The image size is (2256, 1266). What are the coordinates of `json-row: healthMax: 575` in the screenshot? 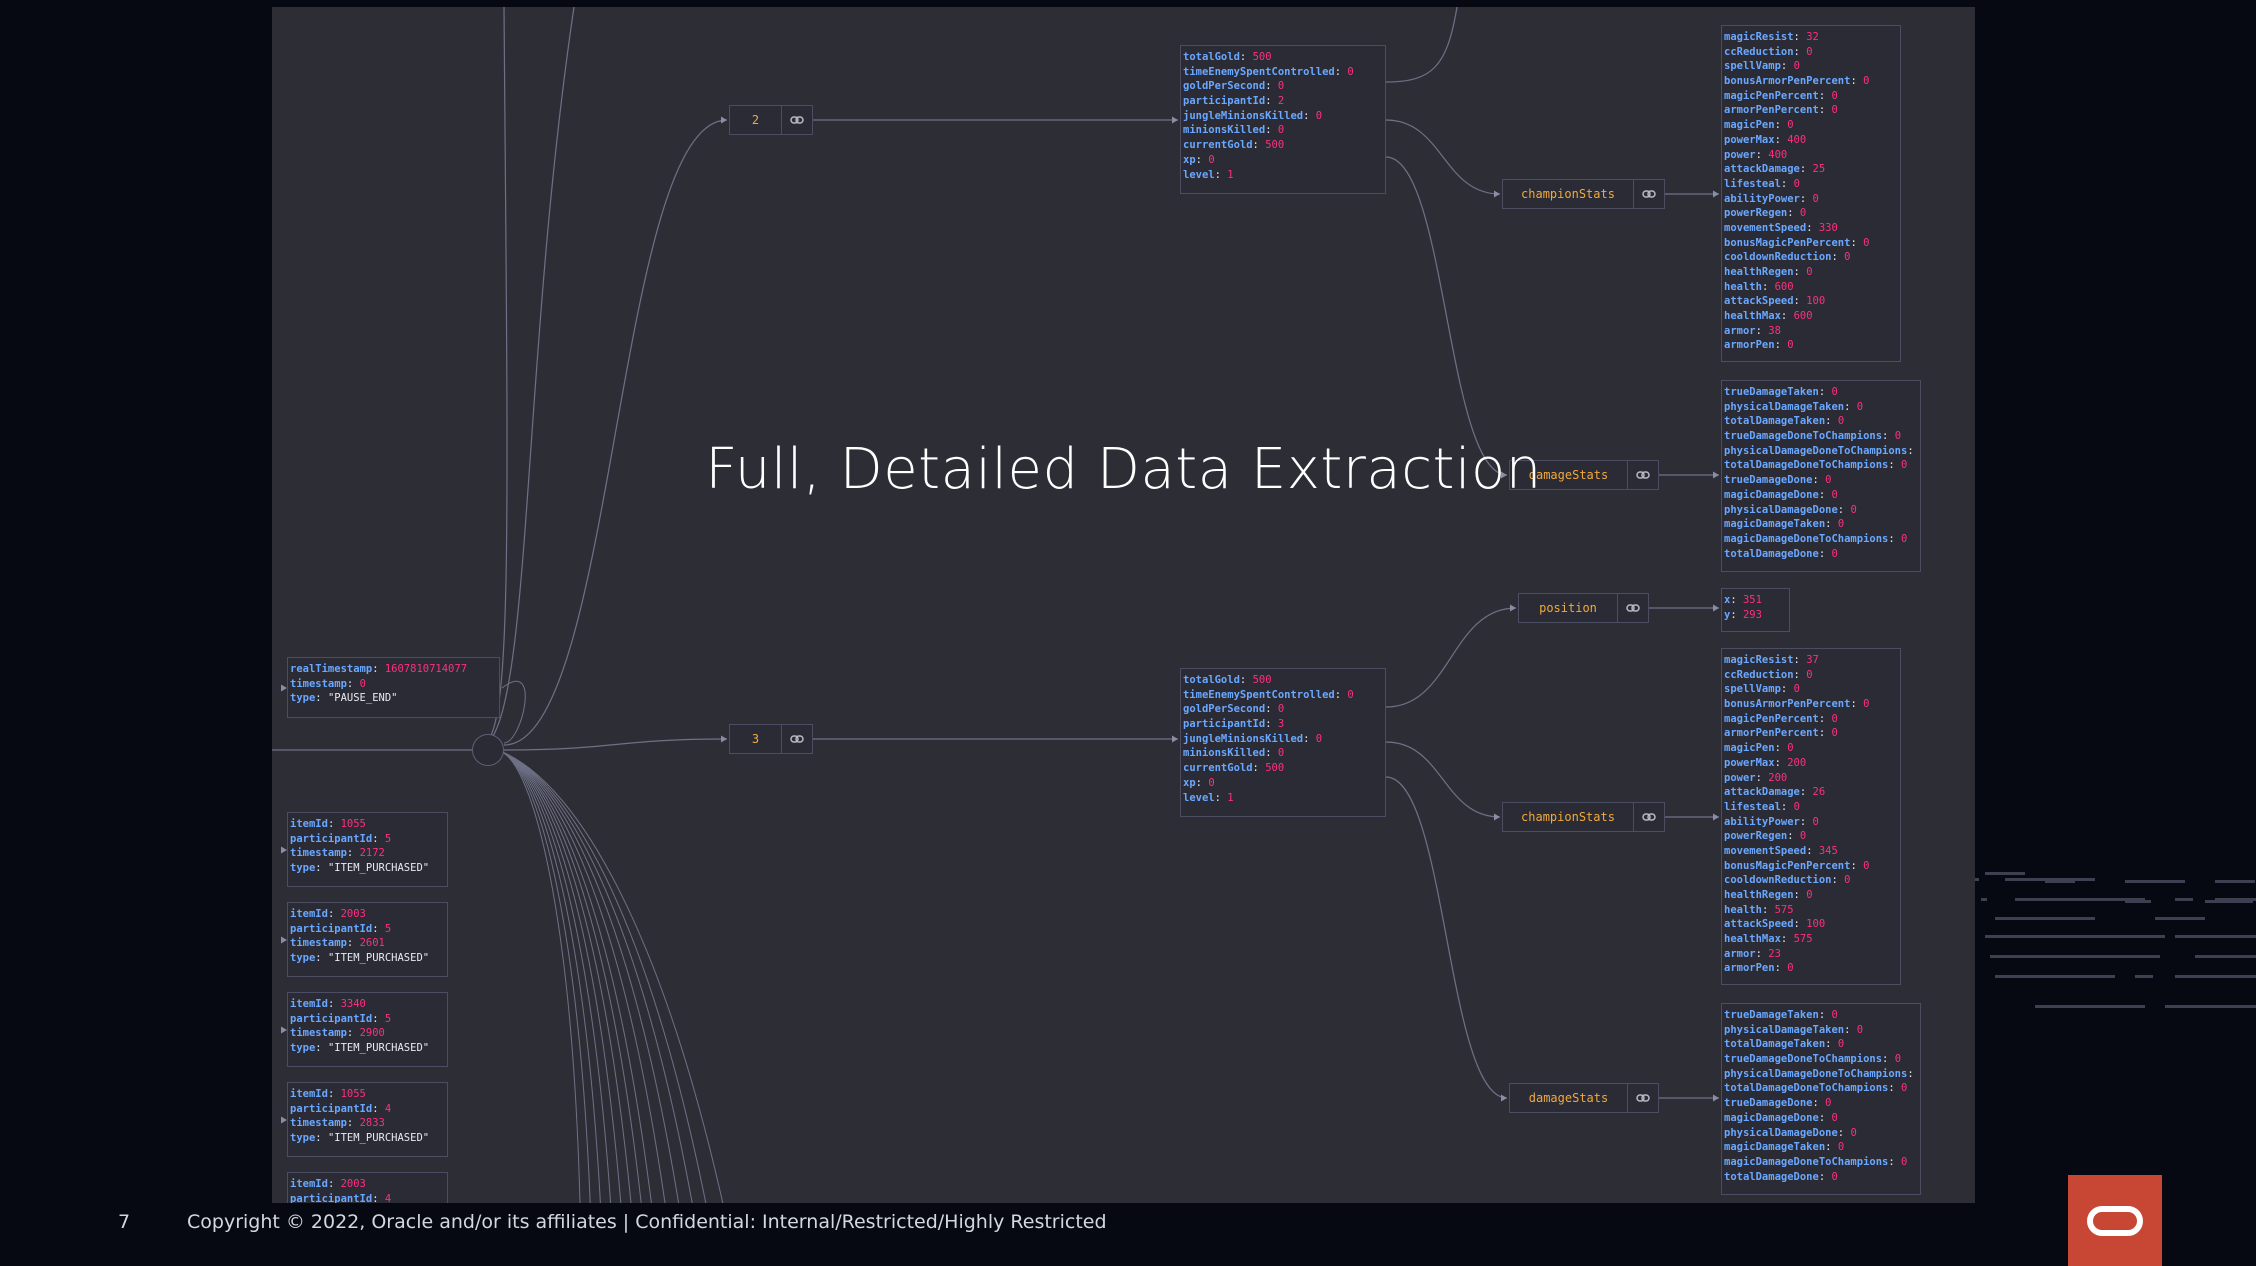 It's located at (1768, 939).